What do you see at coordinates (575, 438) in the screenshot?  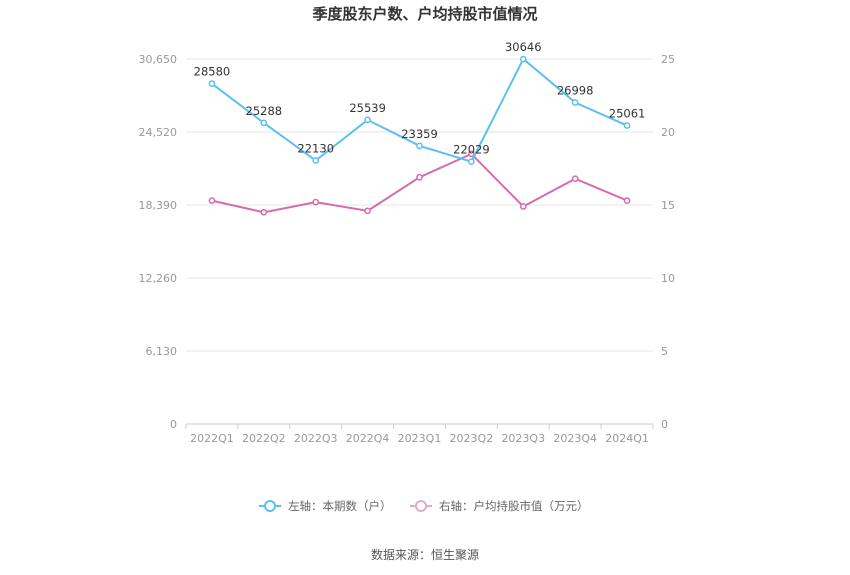 I see `x-tick-label: 2023Q4` at bounding box center [575, 438].